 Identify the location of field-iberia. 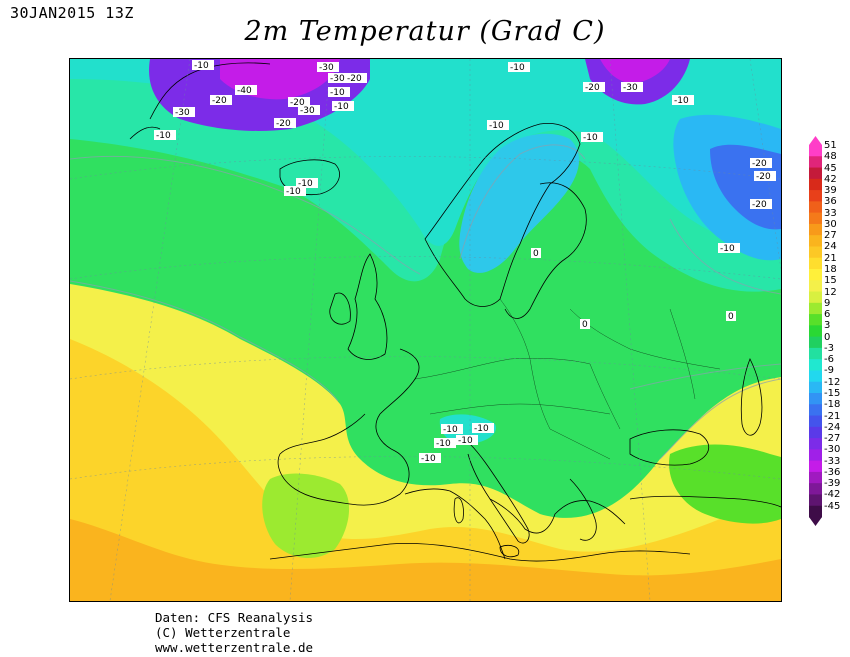
(306, 516).